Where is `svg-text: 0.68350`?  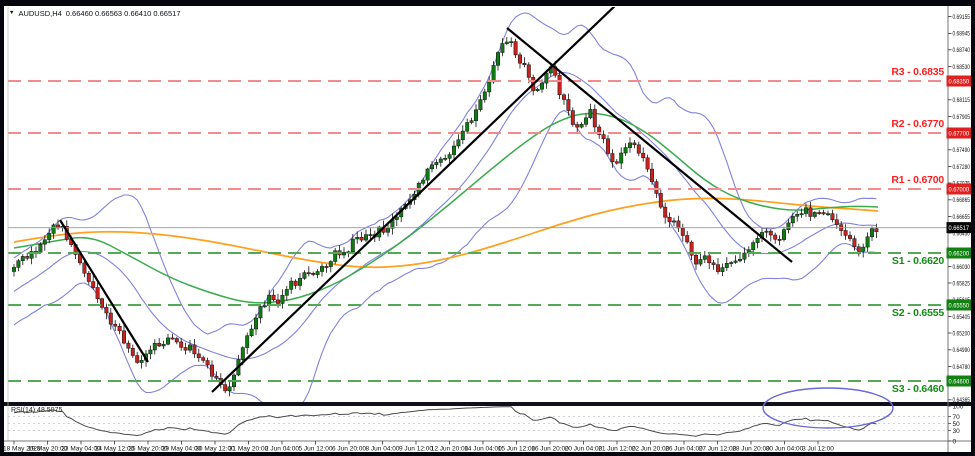 svg-text: 0.68350 is located at coordinates (959, 82).